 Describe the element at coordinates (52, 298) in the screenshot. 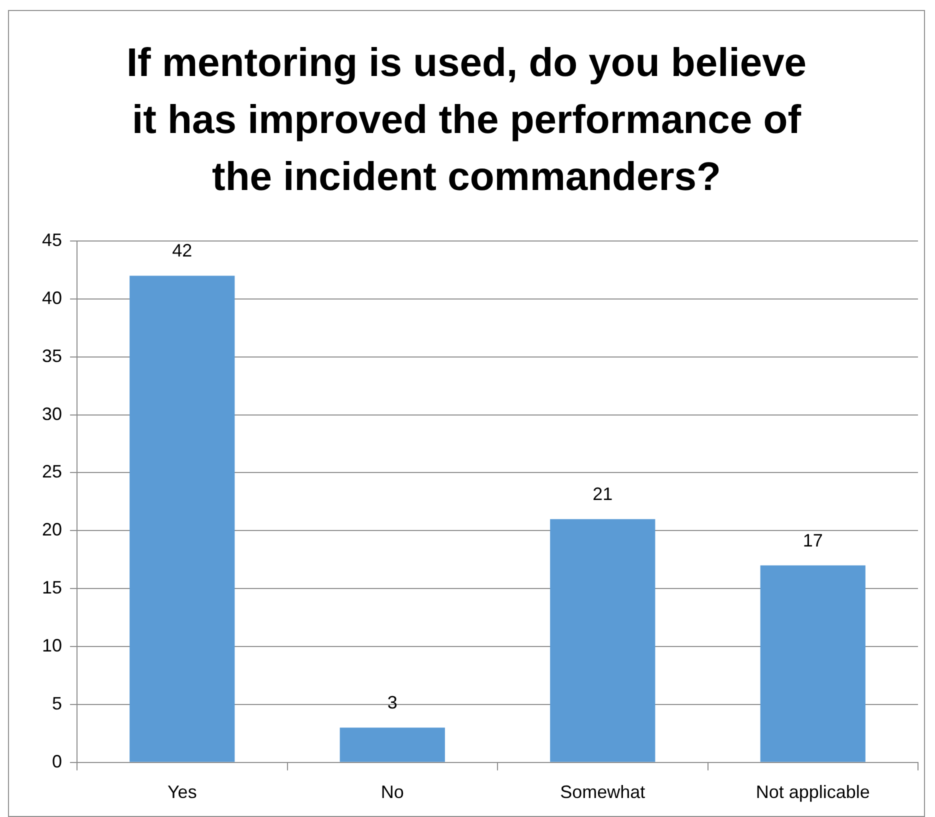

I see `y-tick-label: 40` at that location.